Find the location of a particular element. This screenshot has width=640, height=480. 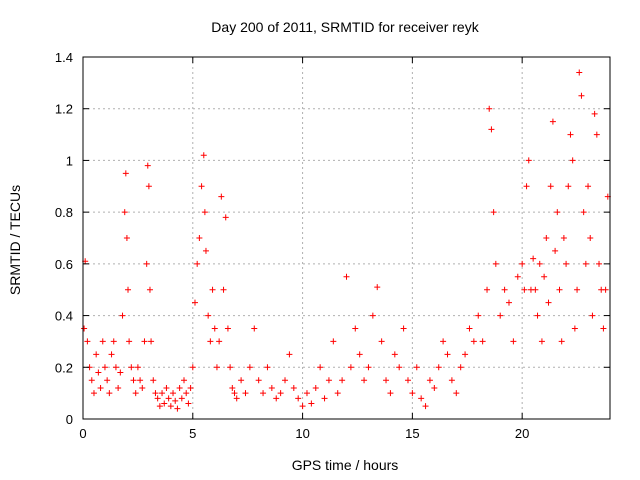

y-tick-label: 0 is located at coordinates (69, 419).